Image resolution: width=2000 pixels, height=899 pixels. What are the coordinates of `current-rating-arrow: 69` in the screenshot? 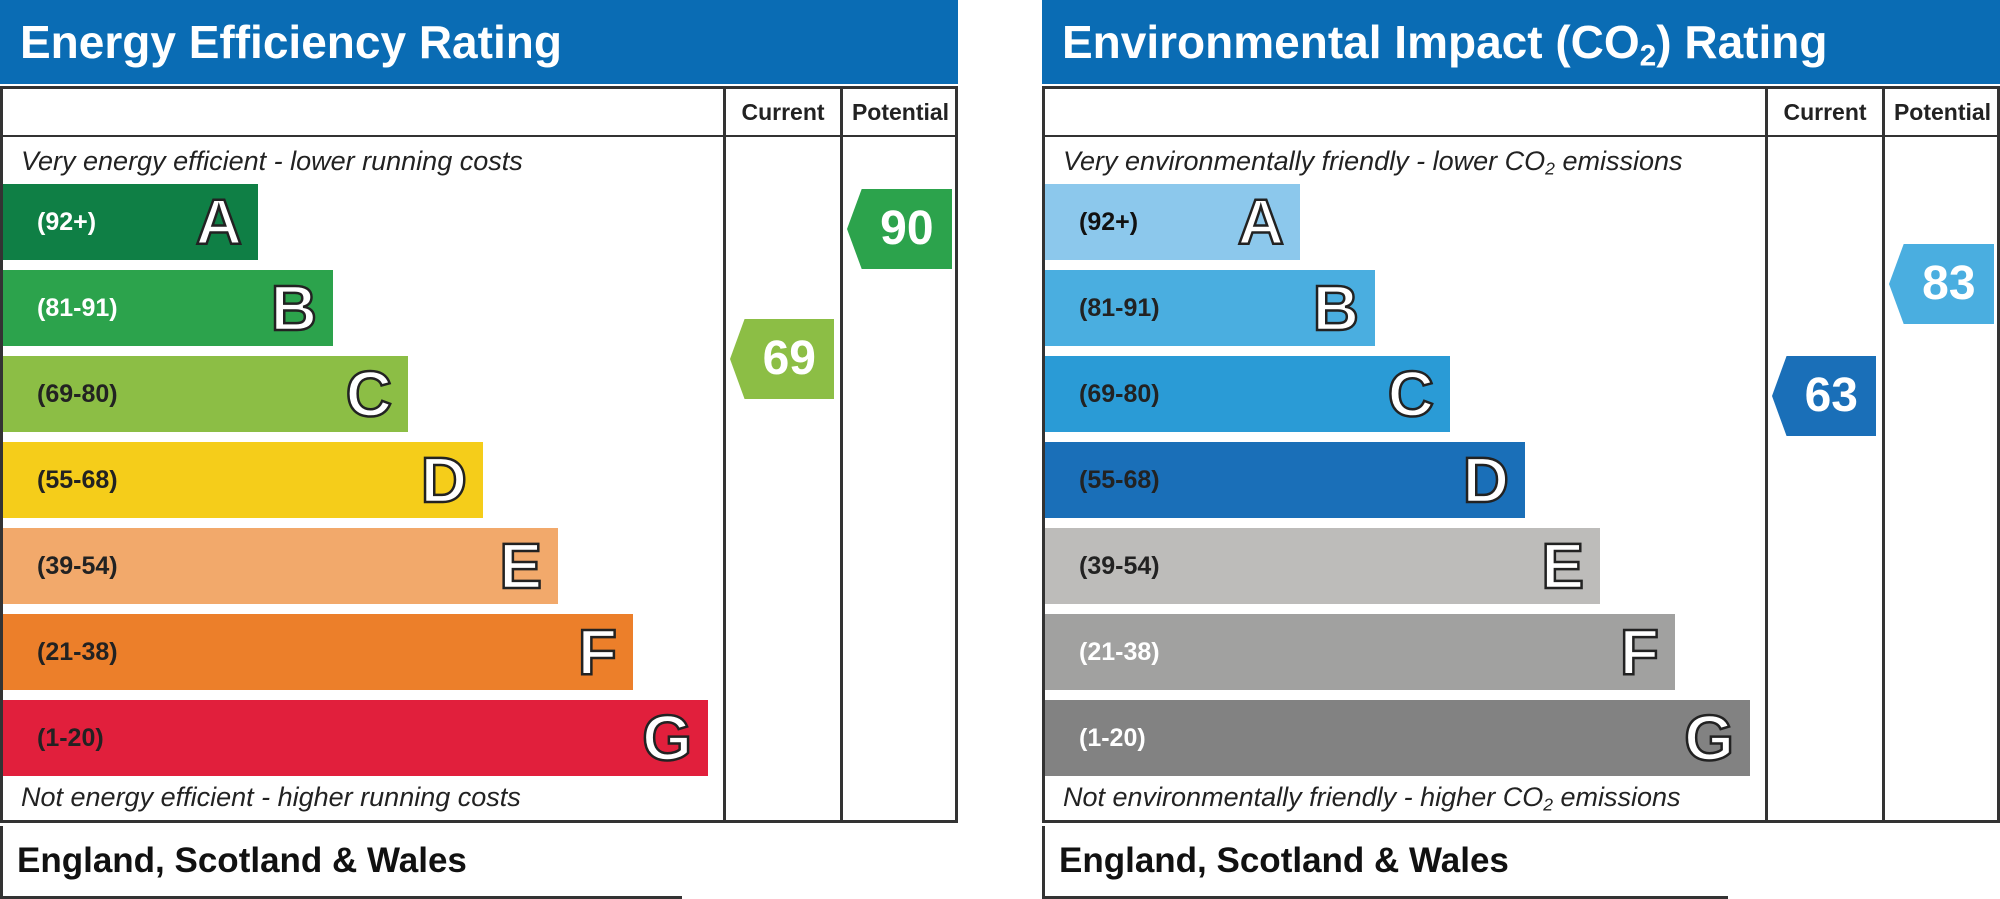 It's located at (782, 359).